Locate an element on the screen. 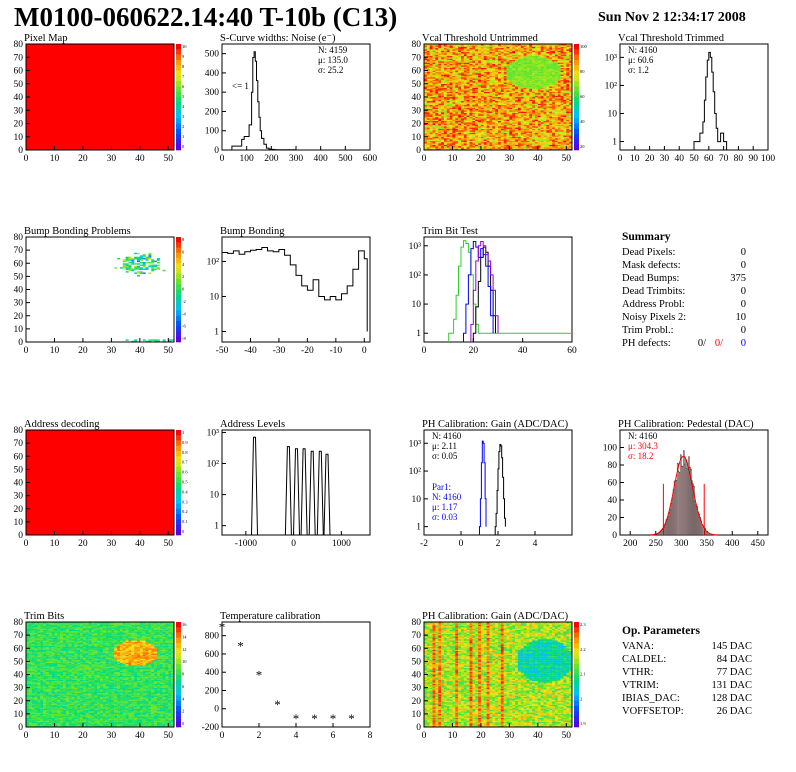 This screenshot has width=796, height=772. bump-problems-cell is located at coordinates (147, 341).